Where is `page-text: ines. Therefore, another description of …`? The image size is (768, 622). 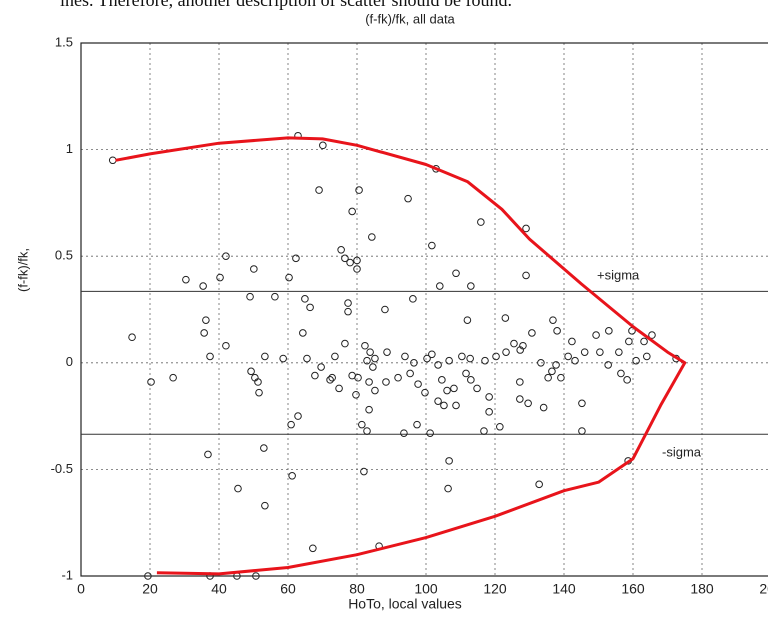
page-text: ines. Therefore, another description of … is located at coordinates (286, 5).